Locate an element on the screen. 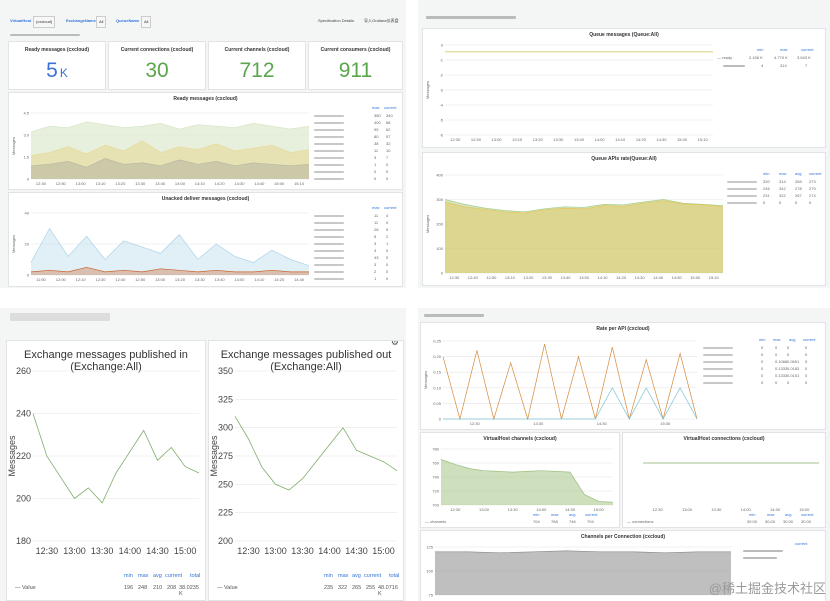  legend-row: 380 340 is located at coordinates (357, 116).